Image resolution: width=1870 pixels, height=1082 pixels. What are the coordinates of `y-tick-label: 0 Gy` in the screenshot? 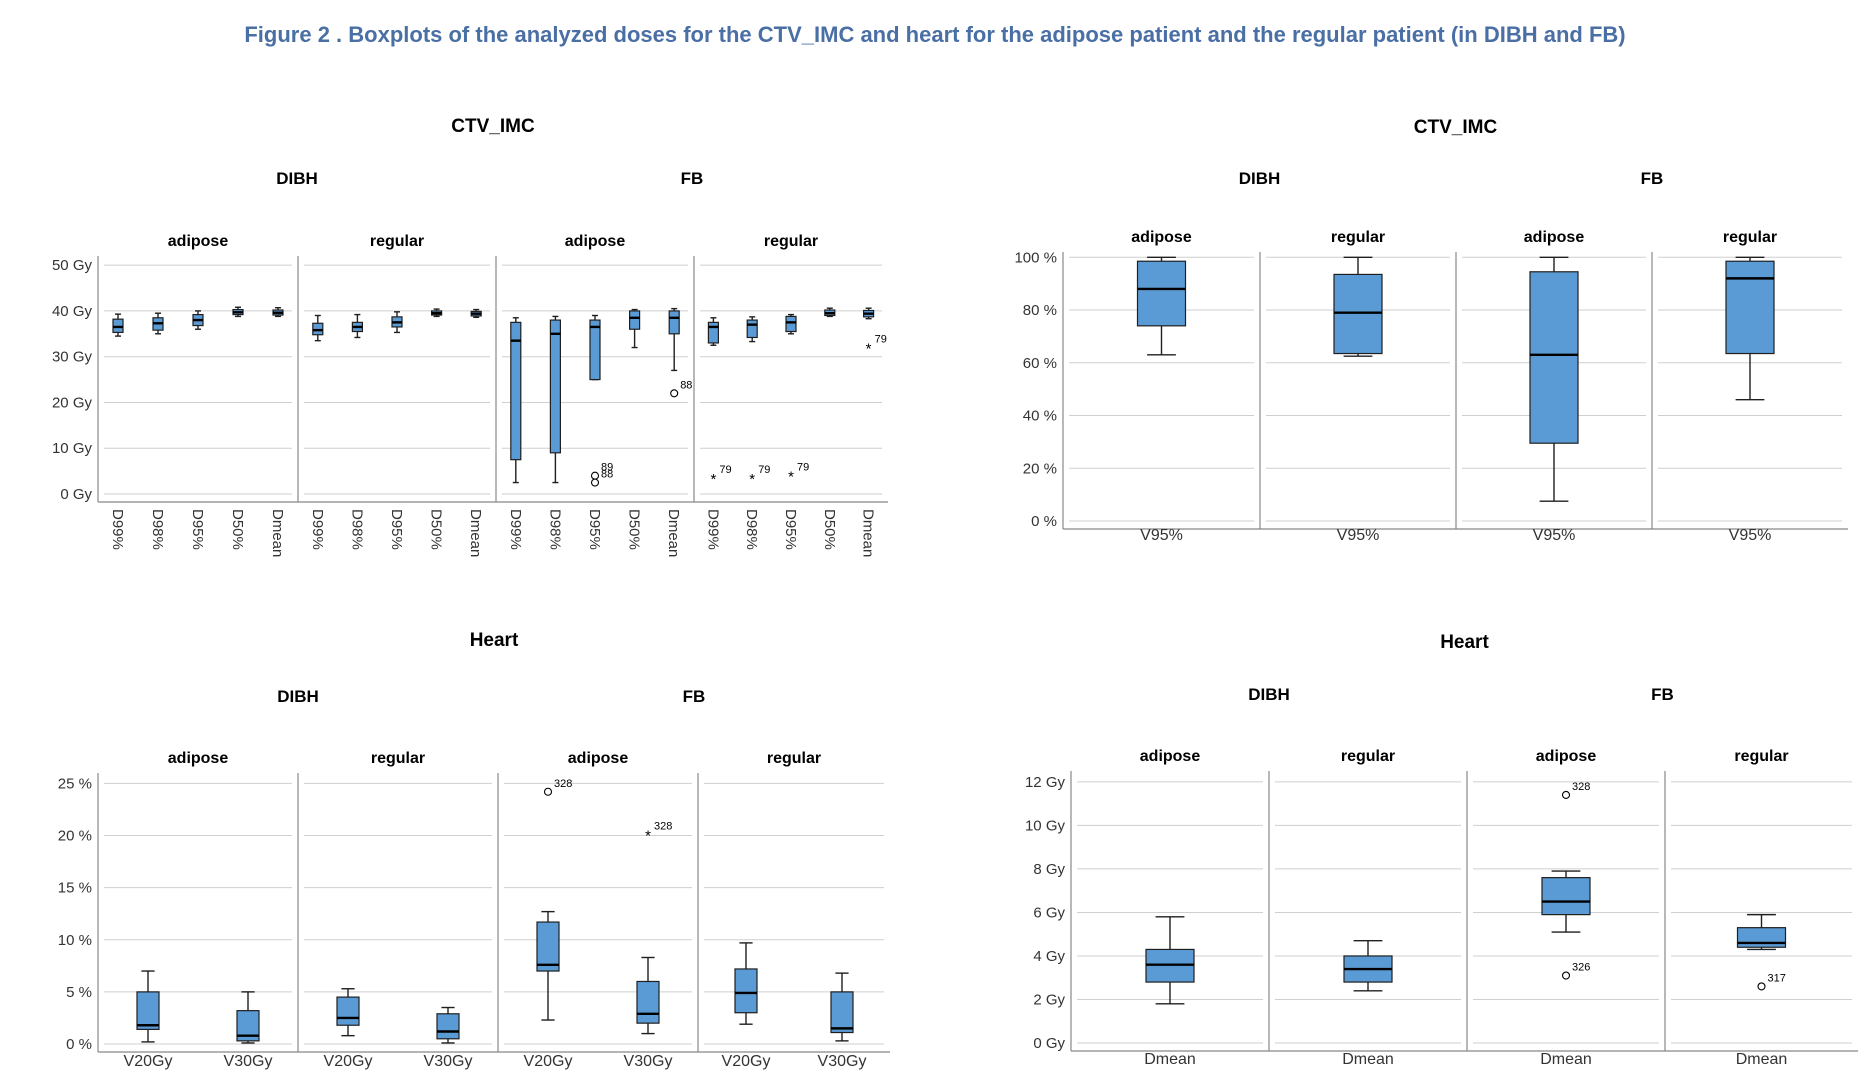 It's located at (76, 494).